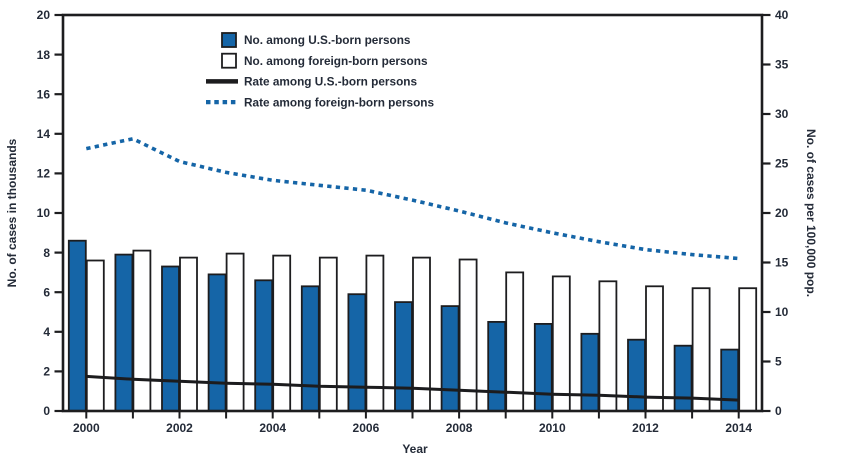 The height and width of the screenshot is (472, 841). Describe the element at coordinates (46, 411) in the screenshot. I see `y-left-tick-label-0: 0` at that location.